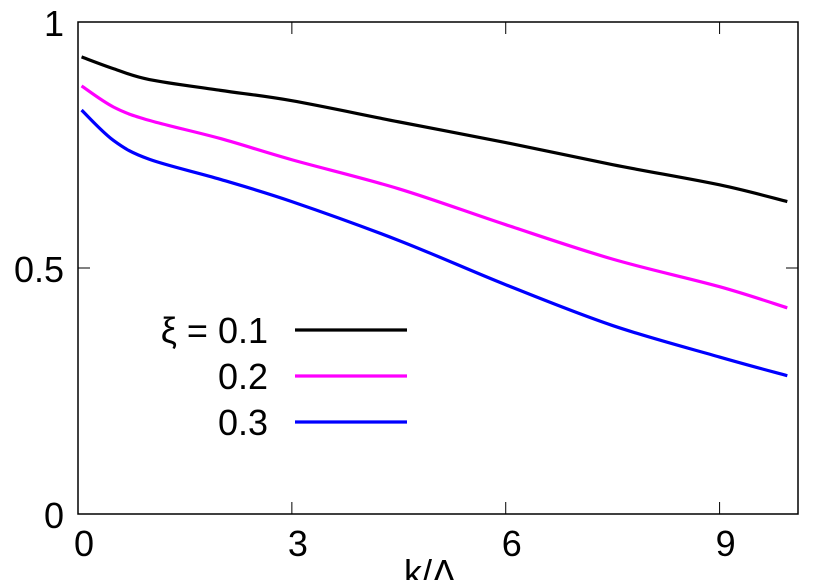 The image size is (830, 580). I want to click on x-tick-label: 3, so click(298, 543).